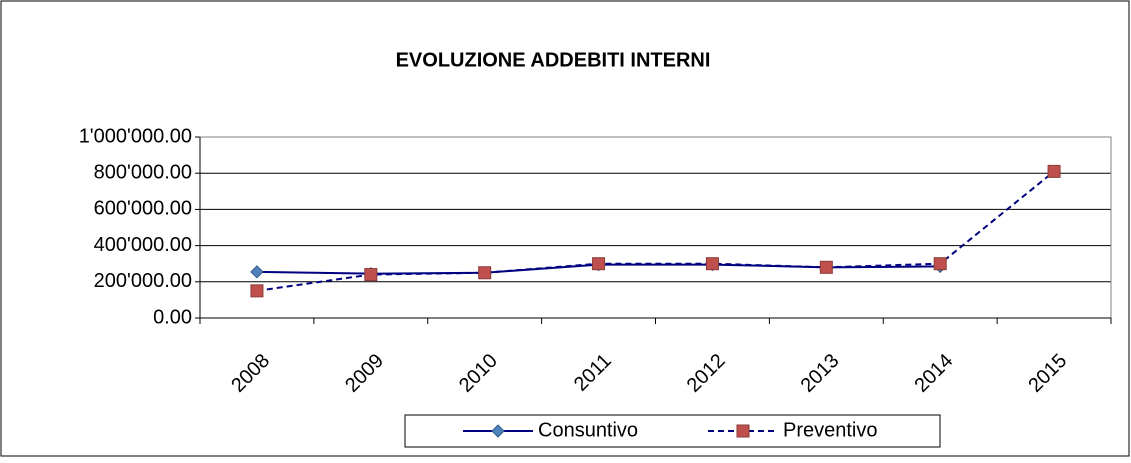  What do you see at coordinates (135, 136) in the screenshot?
I see `y-tick-label: 1'000'000.00` at bounding box center [135, 136].